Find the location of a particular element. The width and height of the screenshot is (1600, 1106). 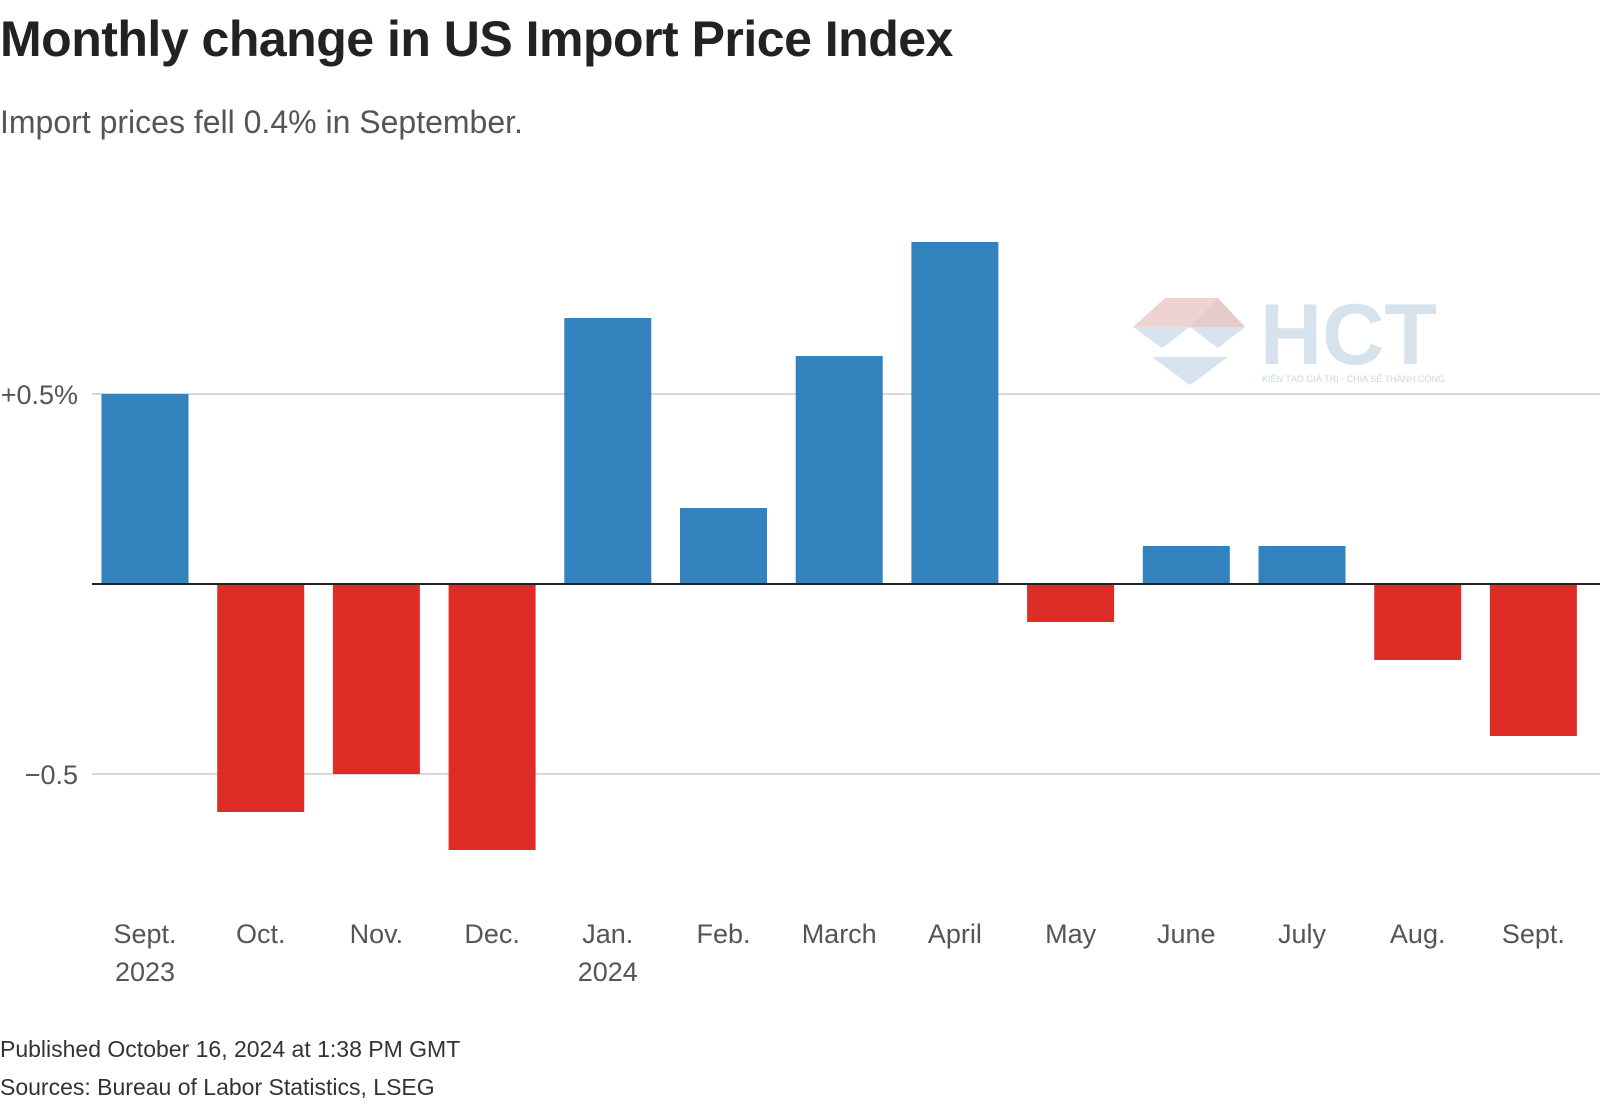

x-tick-label: Aug. is located at coordinates (1418, 934).